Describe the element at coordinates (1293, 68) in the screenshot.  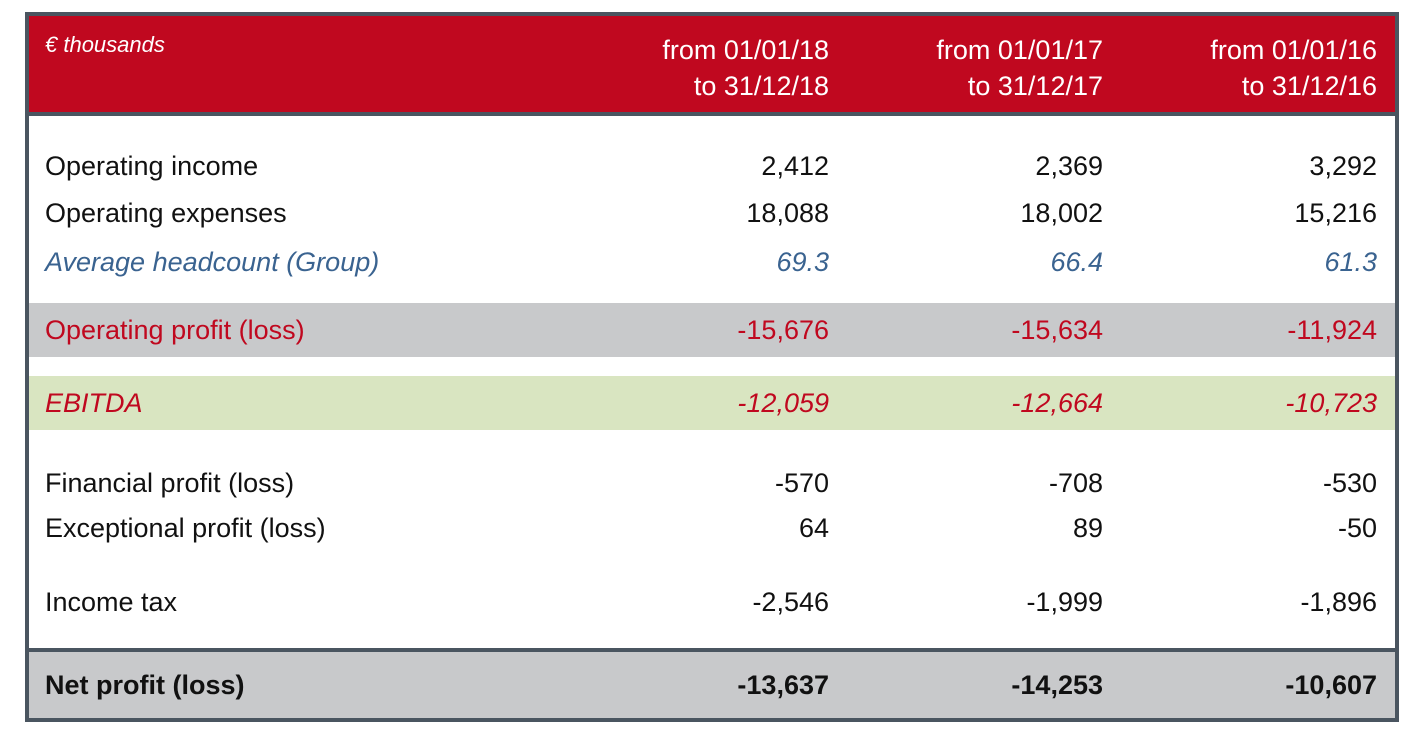
I see `period-header-2016: from 01/01/16 to 31/12/16` at that location.